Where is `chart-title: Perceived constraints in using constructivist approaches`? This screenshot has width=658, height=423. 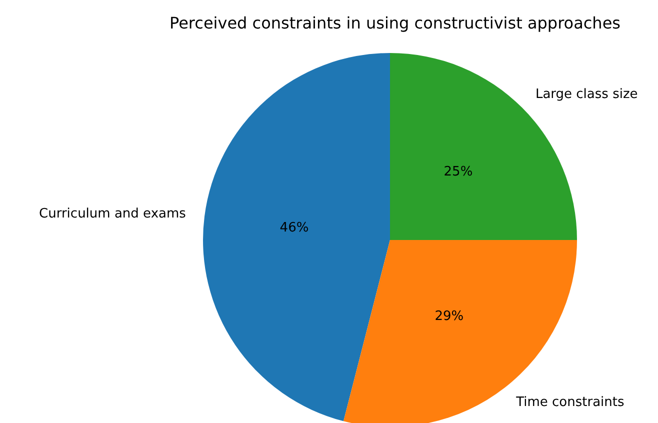
chart-title: Perceived constraints in using constructivist approaches is located at coordinates (395, 23).